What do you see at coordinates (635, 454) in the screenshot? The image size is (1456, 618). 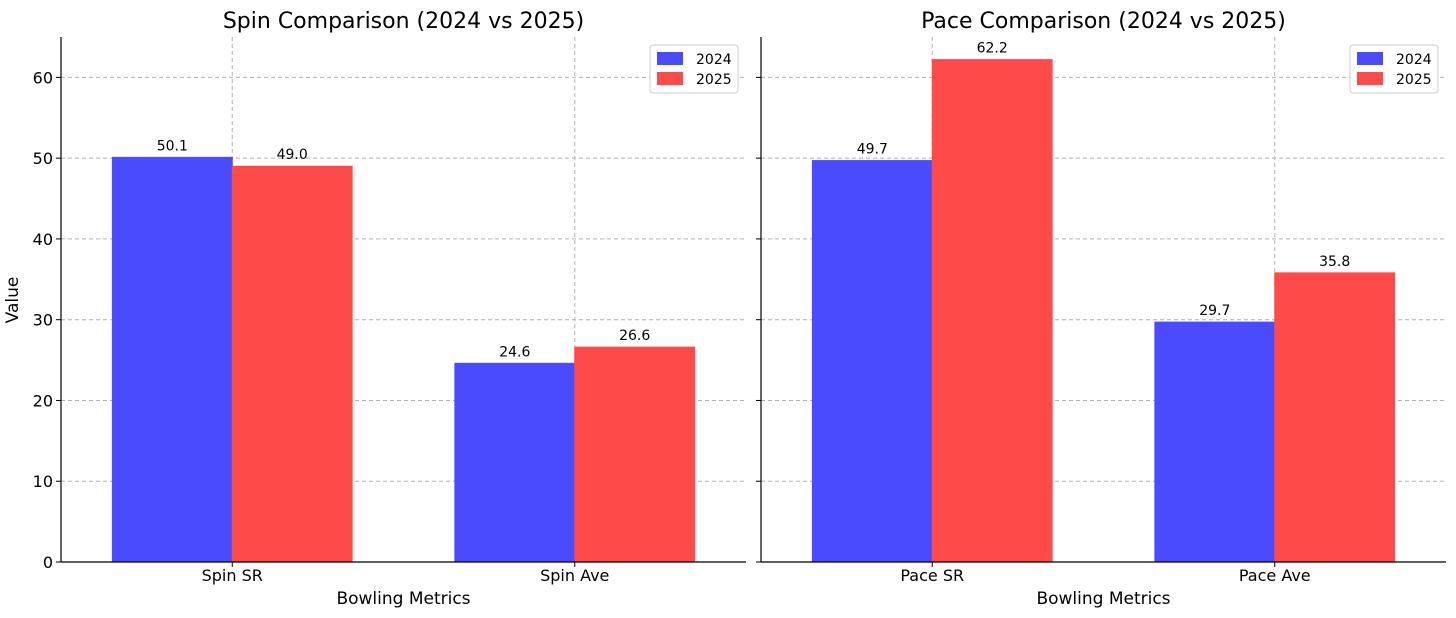 I see `bar-2025-spin-ave` at bounding box center [635, 454].